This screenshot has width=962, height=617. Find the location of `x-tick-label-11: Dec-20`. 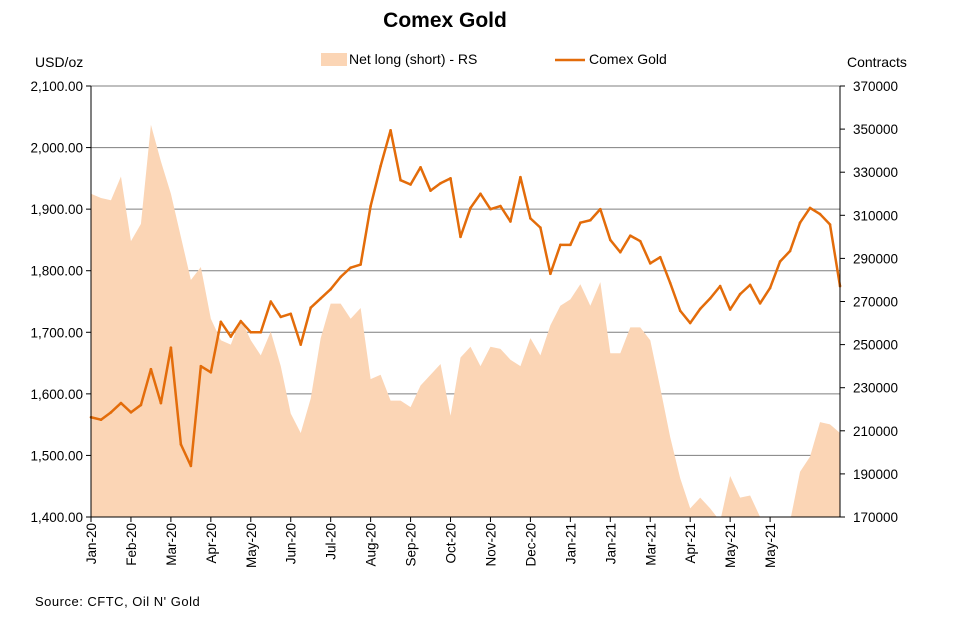

x-tick-label-11: Dec-20 is located at coordinates (530, 545).